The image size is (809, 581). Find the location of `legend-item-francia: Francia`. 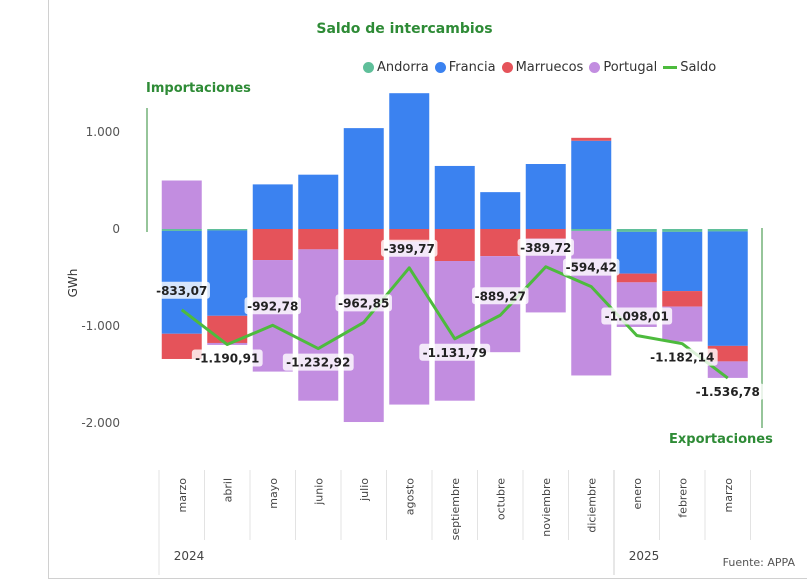

legend-item-francia: Francia is located at coordinates (465, 67).